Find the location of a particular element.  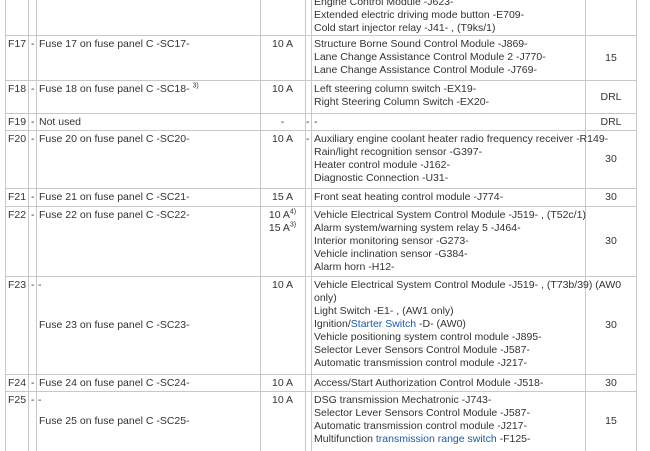

description: Fuse 23 on fuse panel C -SC23- is located at coordinates (149, 325).